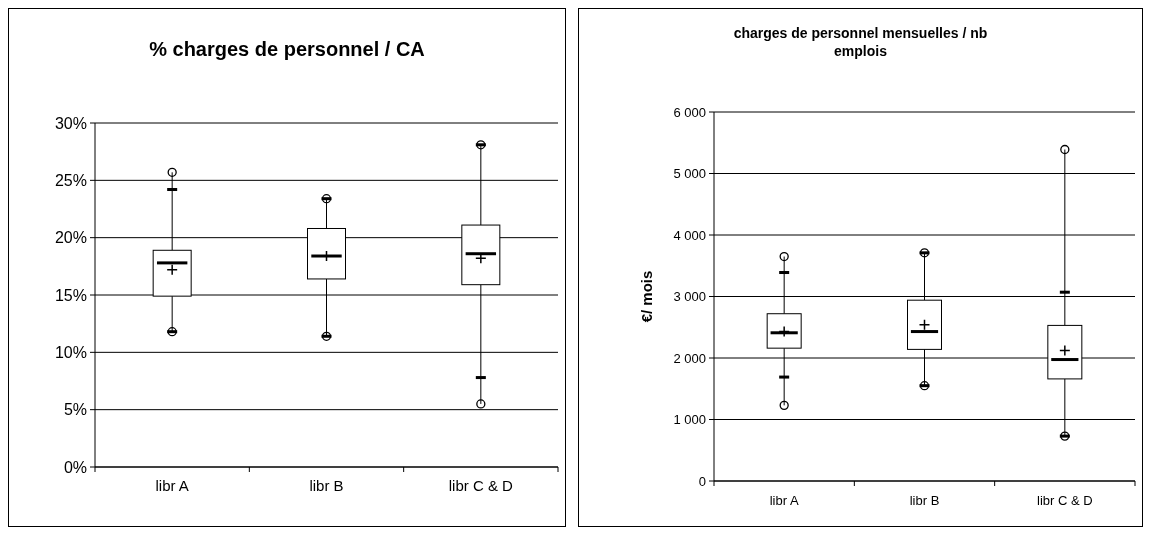 This screenshot has height=533, width=1151. Describe the element at coordinates (70, 180) in the screenshot. I see `y-tick-label: 25%` at that location.